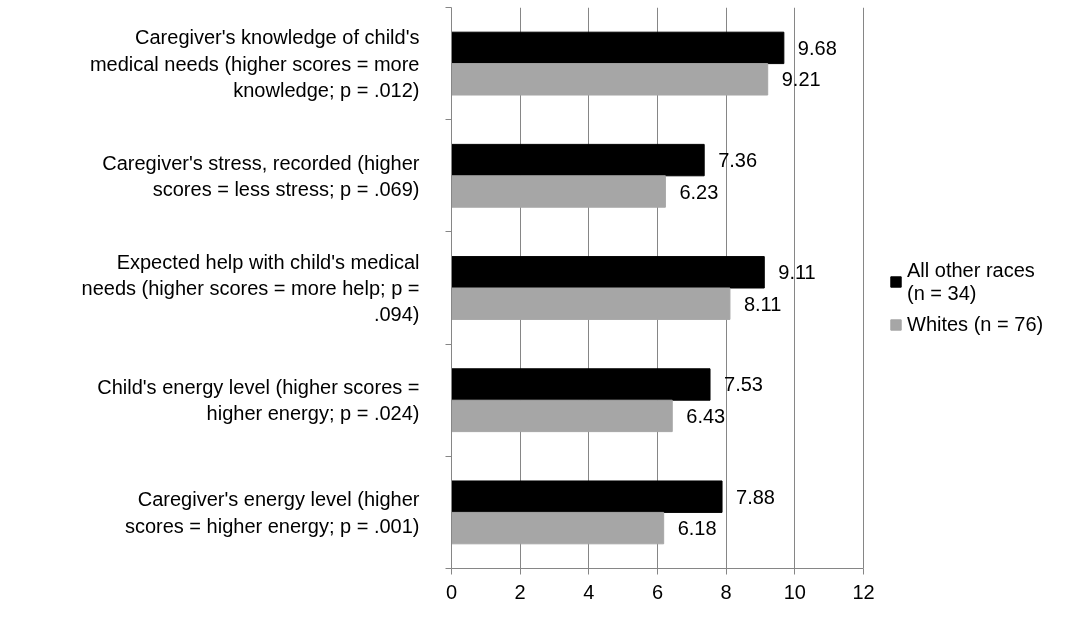 The width and height of the screenshot is (1091, 627). Describe the element at coordinates (254, 63) in the screenshot. I see `y-tick-label: Caregiver's knowledge of child's medical needs (higher scores = more knowledge; p = .012)` at that location.